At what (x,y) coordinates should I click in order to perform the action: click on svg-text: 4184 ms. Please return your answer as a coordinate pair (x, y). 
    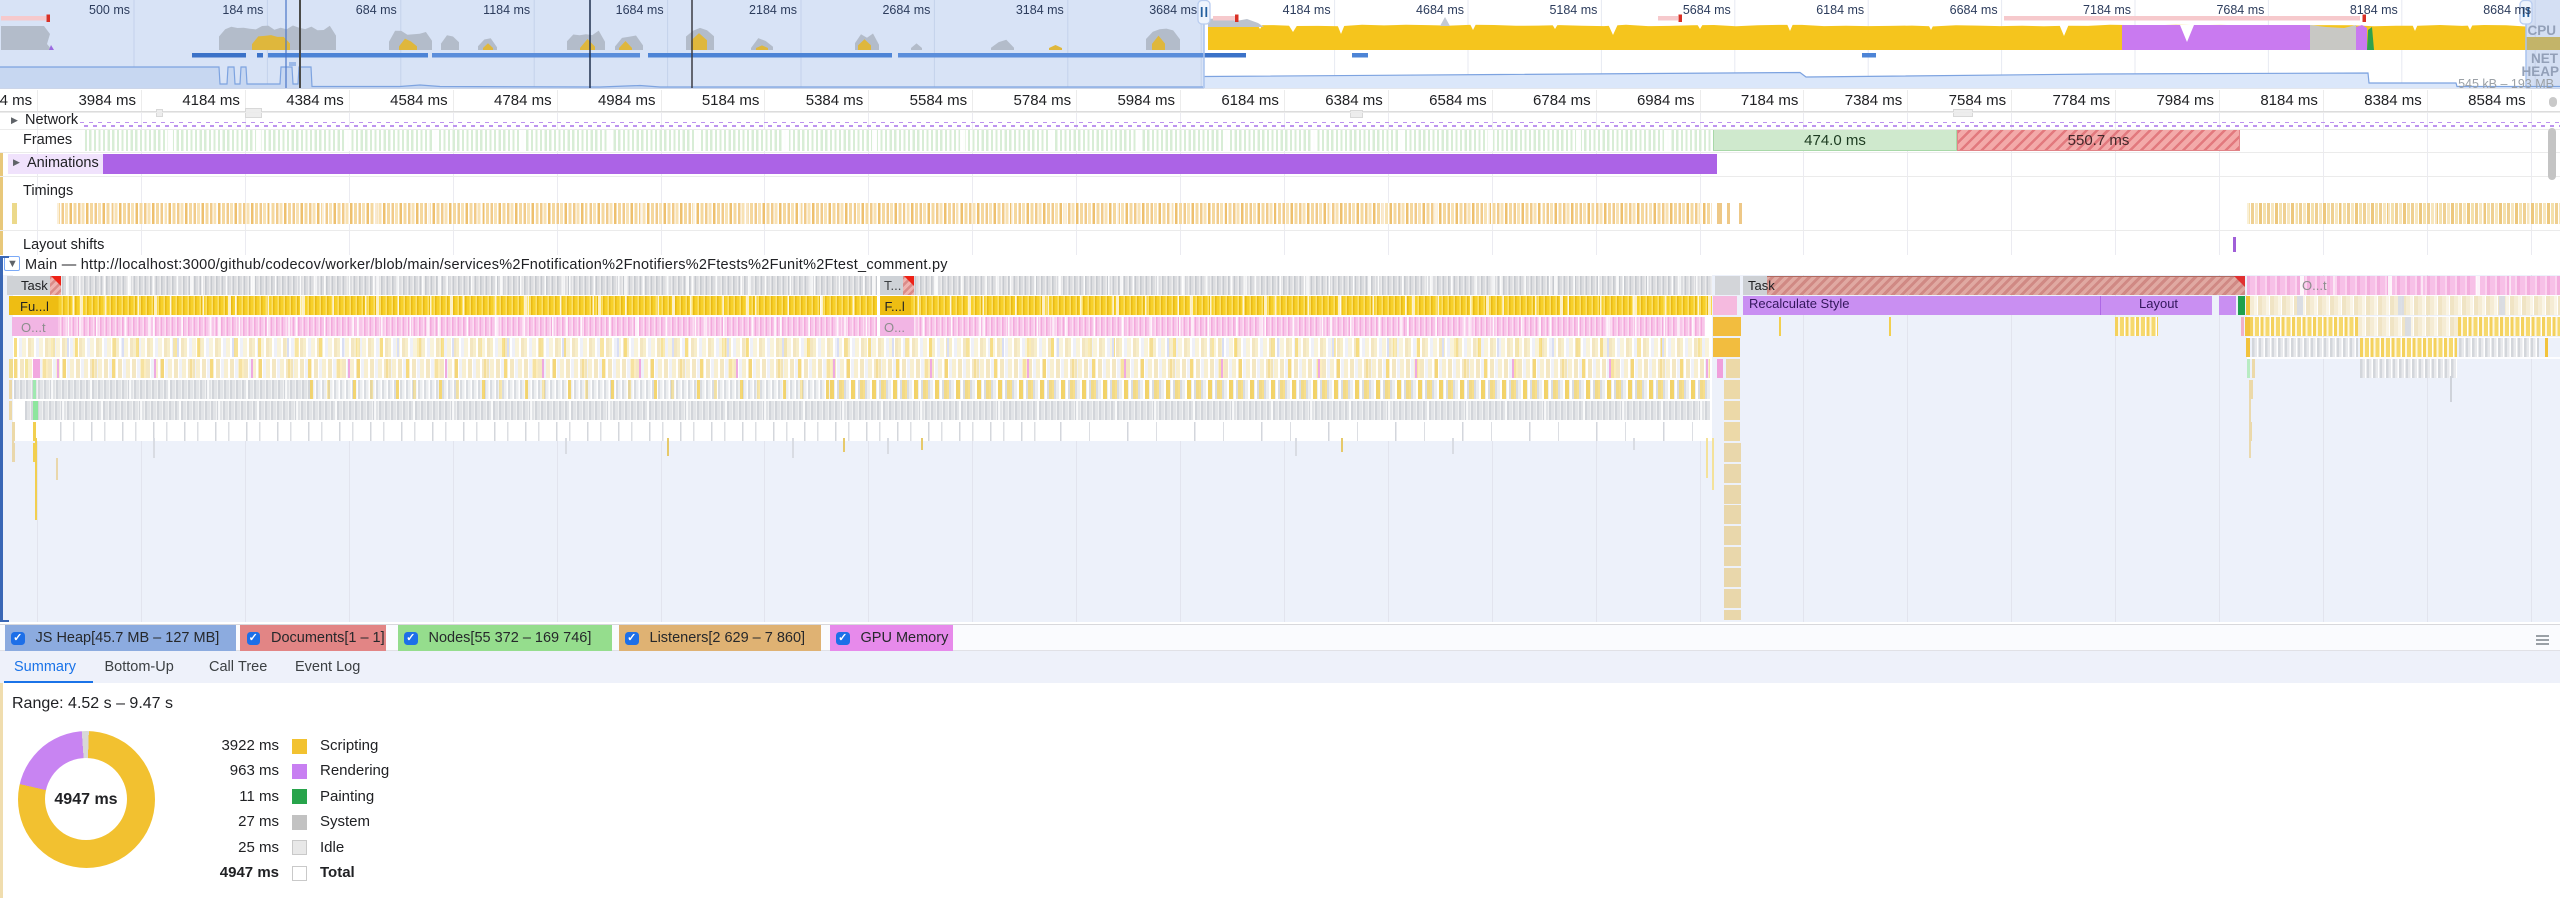
    Looking at the image, I should click on (1307, 10).